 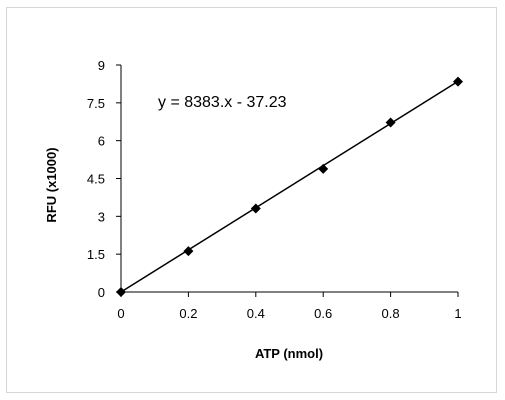 I want to click on y-axis-ticks: 0 1.5 3 4.5 6 7.5 9, so click(x=104, y=179).